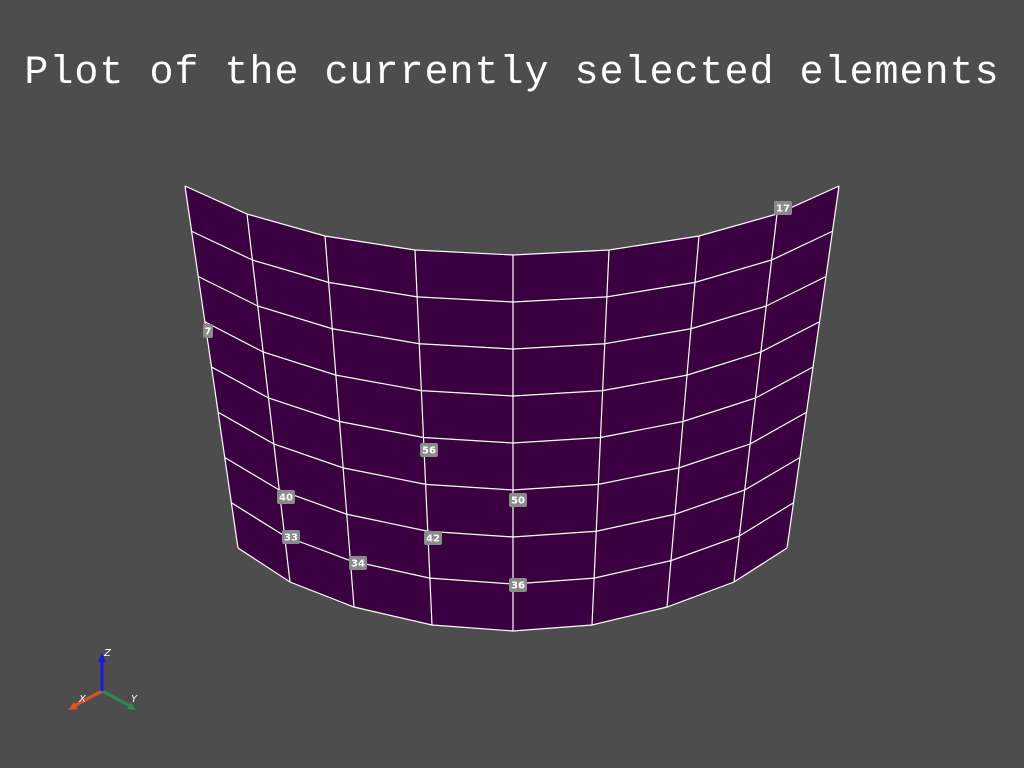 This screenshot has height=768, width=1024. I want to click on x-axis-line, so click(87, 699).